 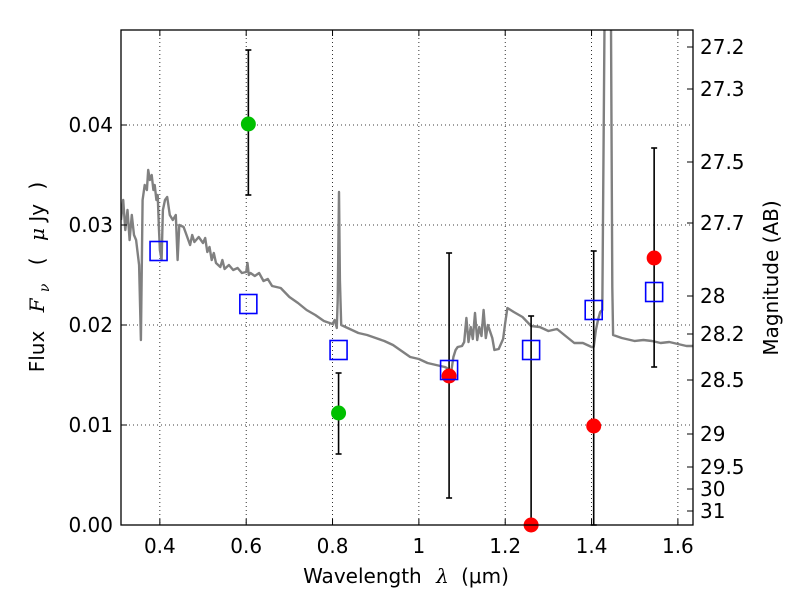 I want to click on magnitude-tick-label: 28.5, so click(x=722, y=380).